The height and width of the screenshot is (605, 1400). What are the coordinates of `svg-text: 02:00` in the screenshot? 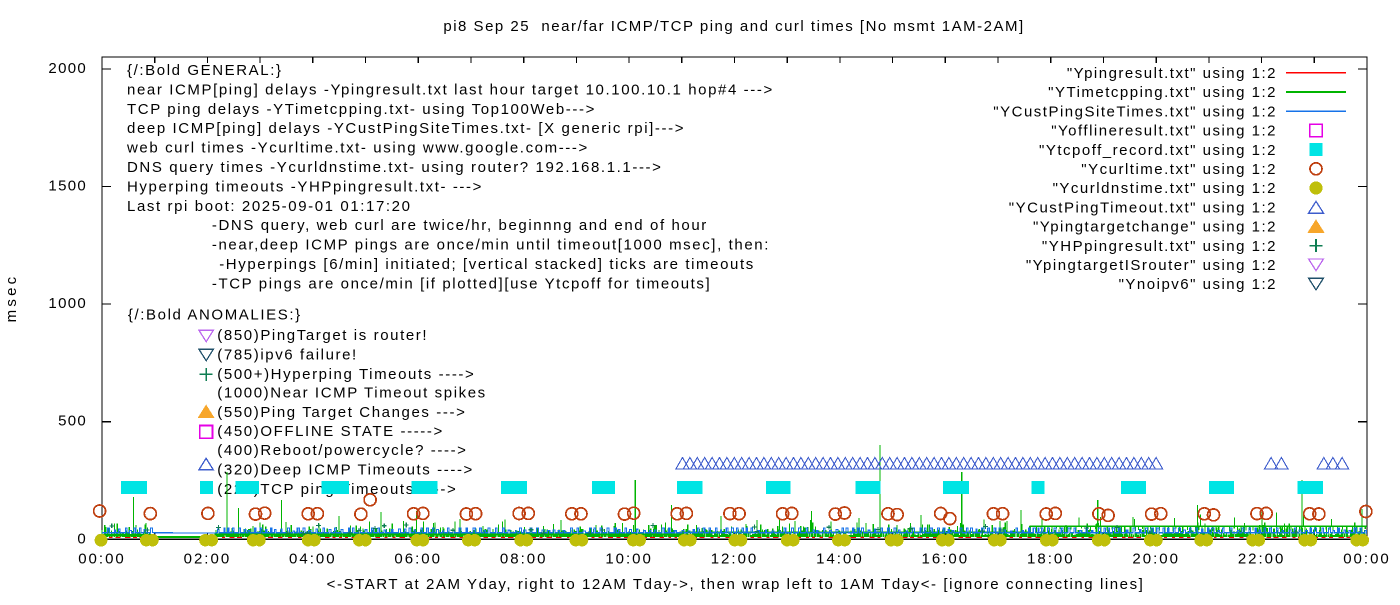 It's located at (208, 559).